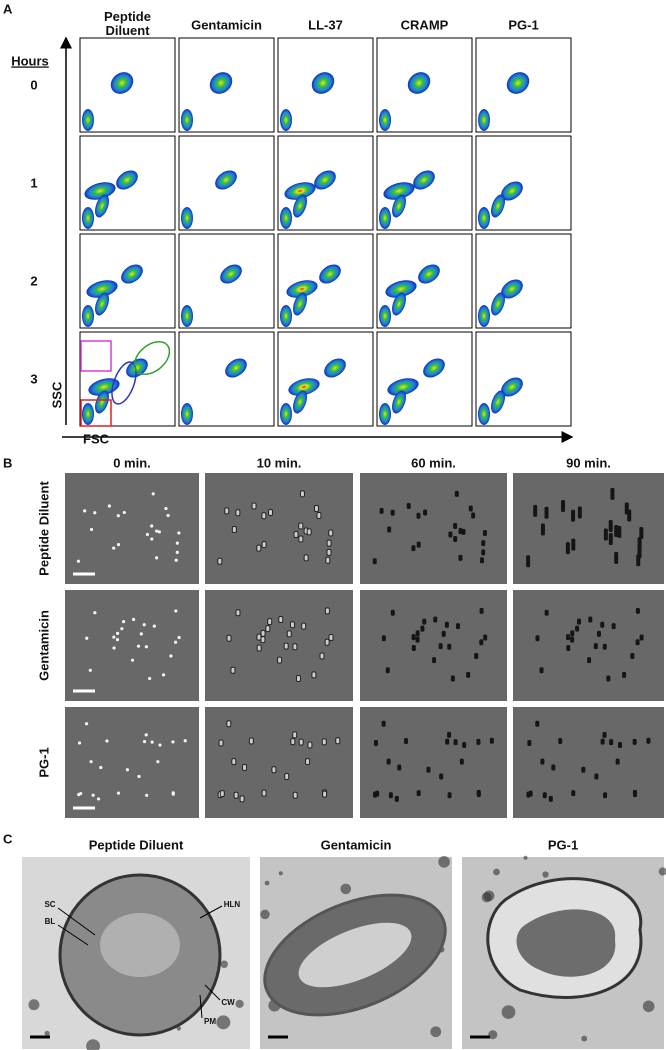 Image resolution: width=666 pixels, height=1050 pixels. What do you see at coordinates (50, 921) in the screenshot?
I see `annotation: BL` at bounding box center [50, 921].